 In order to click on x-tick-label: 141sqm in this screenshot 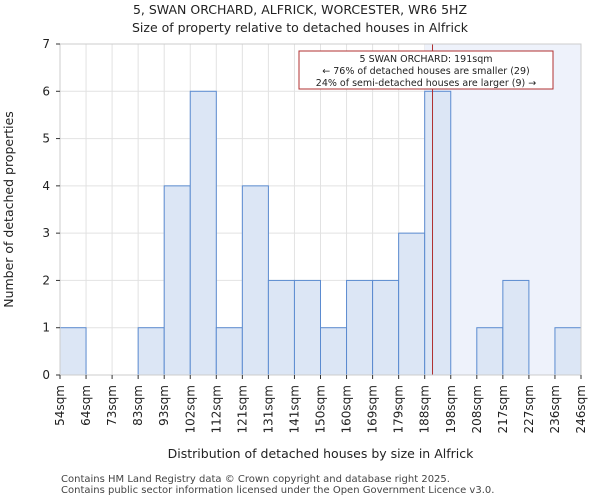, I will do `click(294, 409)`.